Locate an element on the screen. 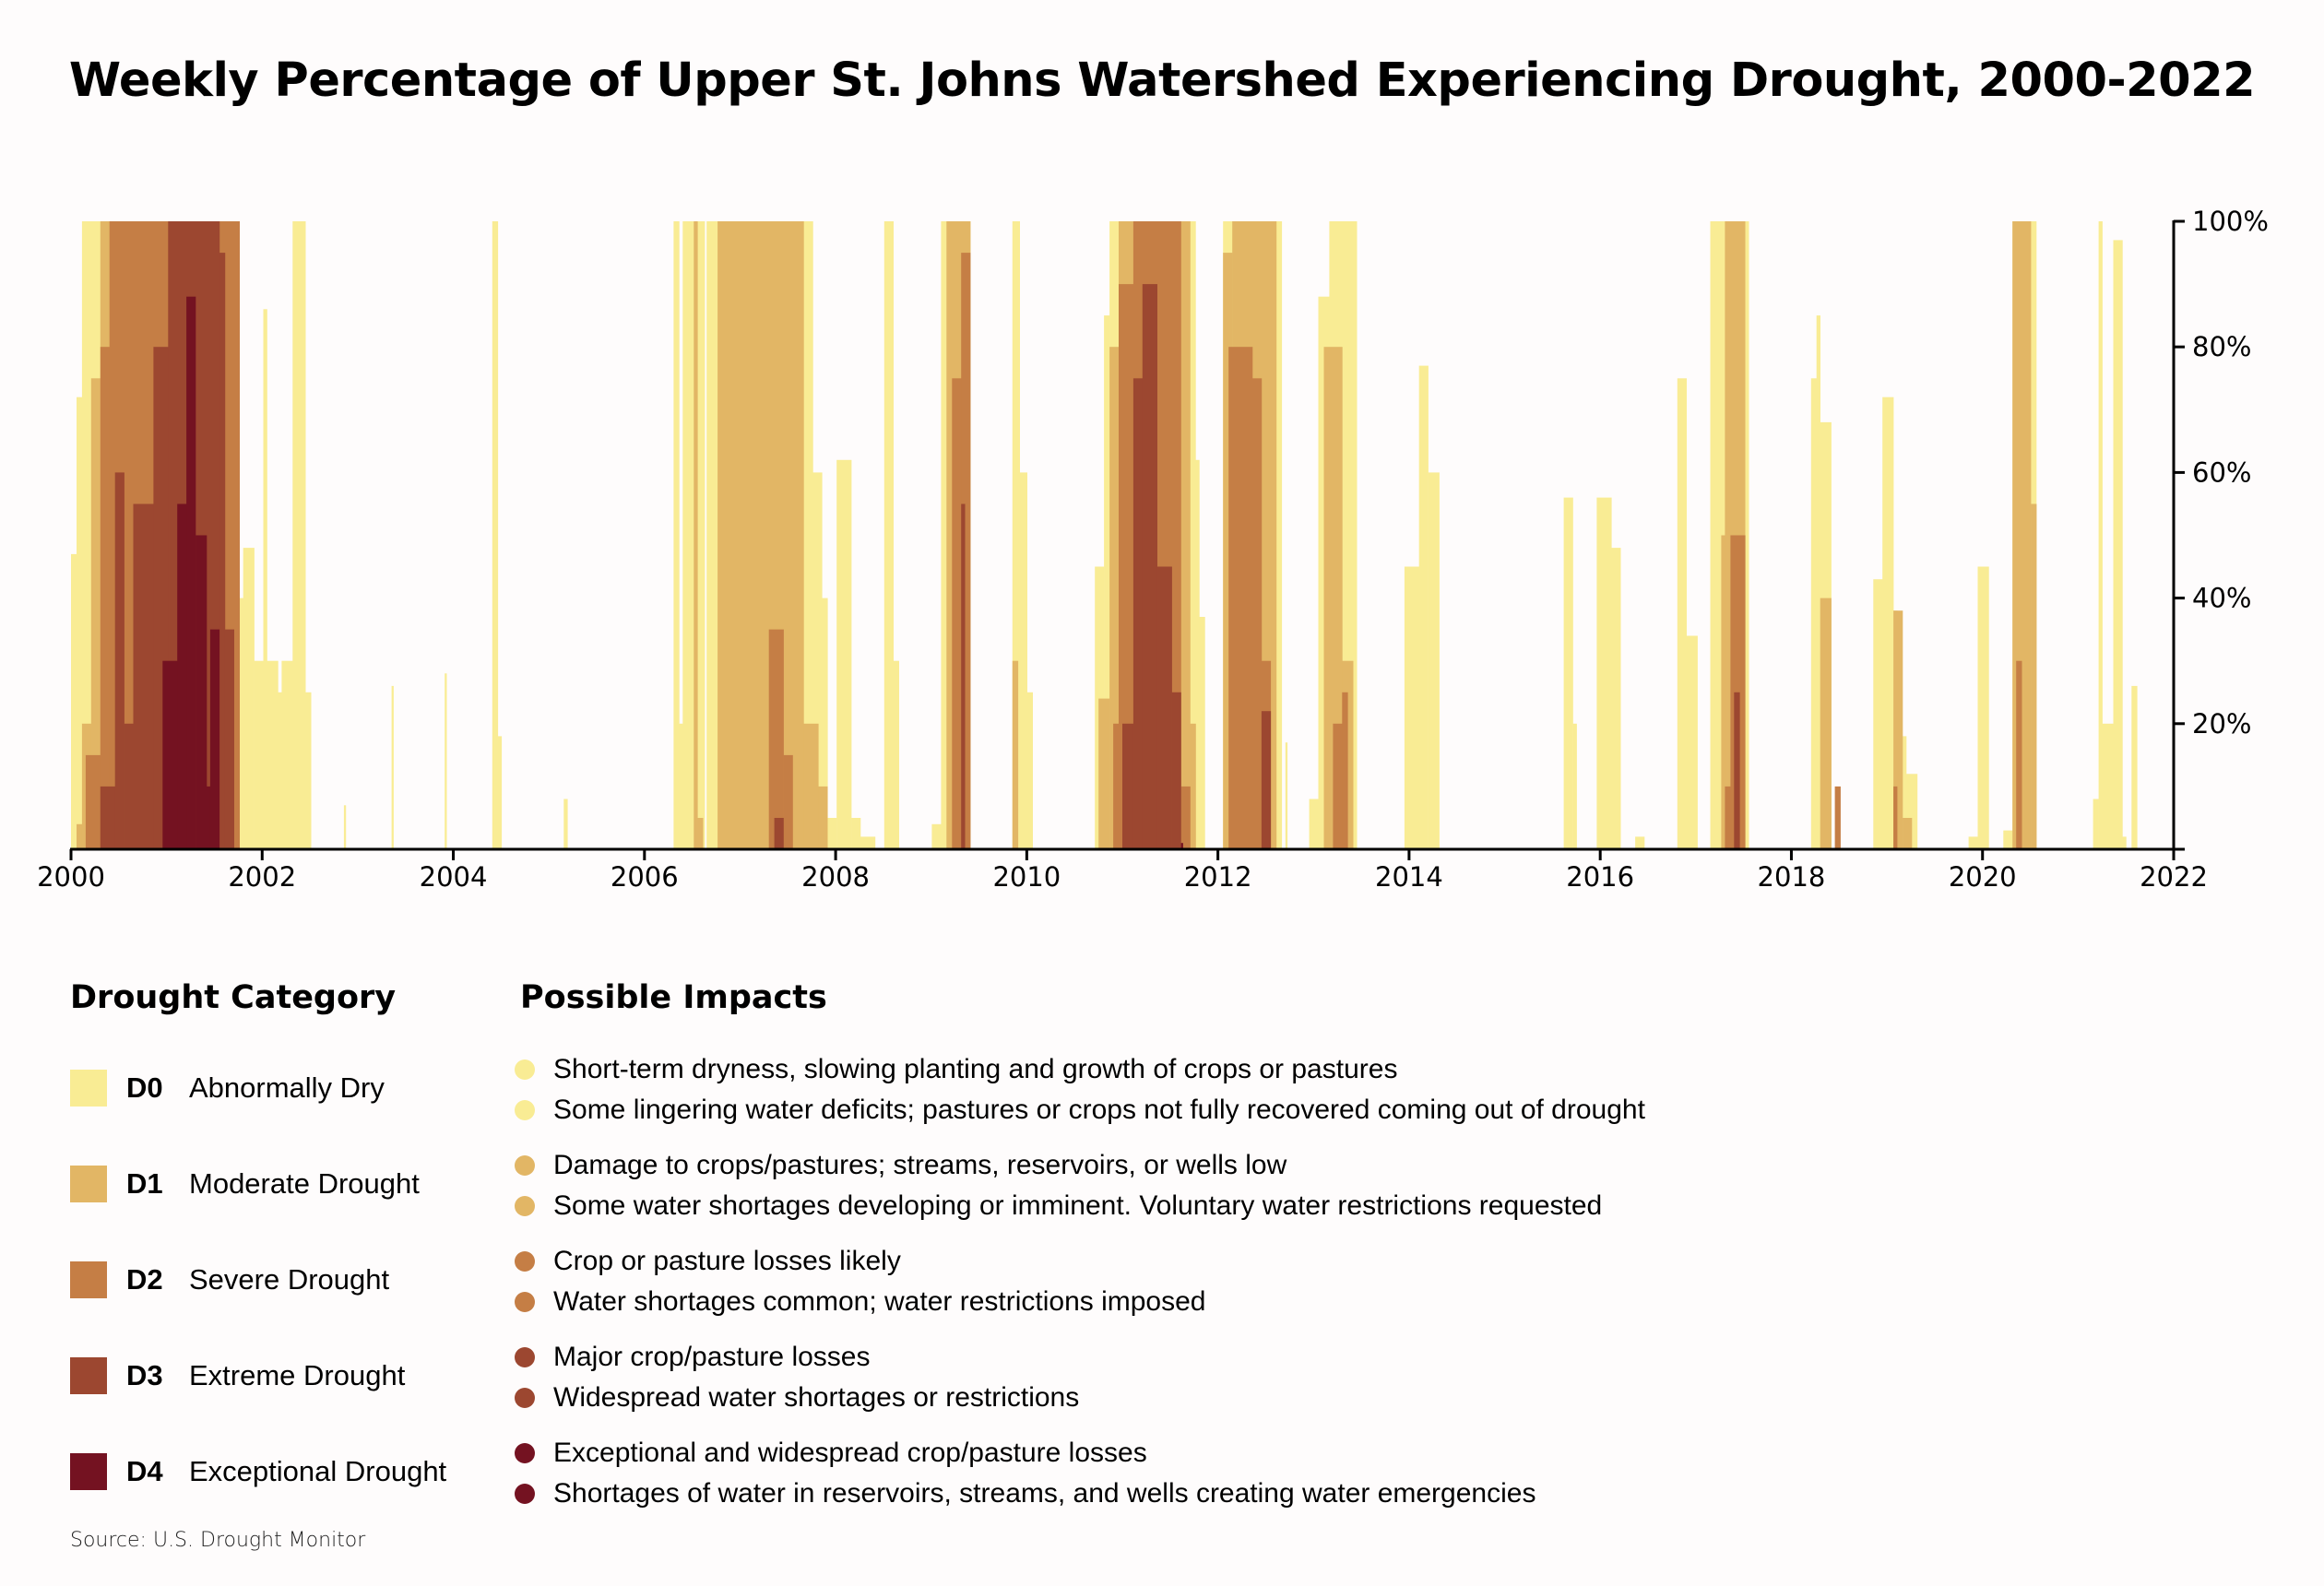 This screenshot has width=2324, height=1586. x-tick-label: 2016 is located at coordinates (1600, 877).